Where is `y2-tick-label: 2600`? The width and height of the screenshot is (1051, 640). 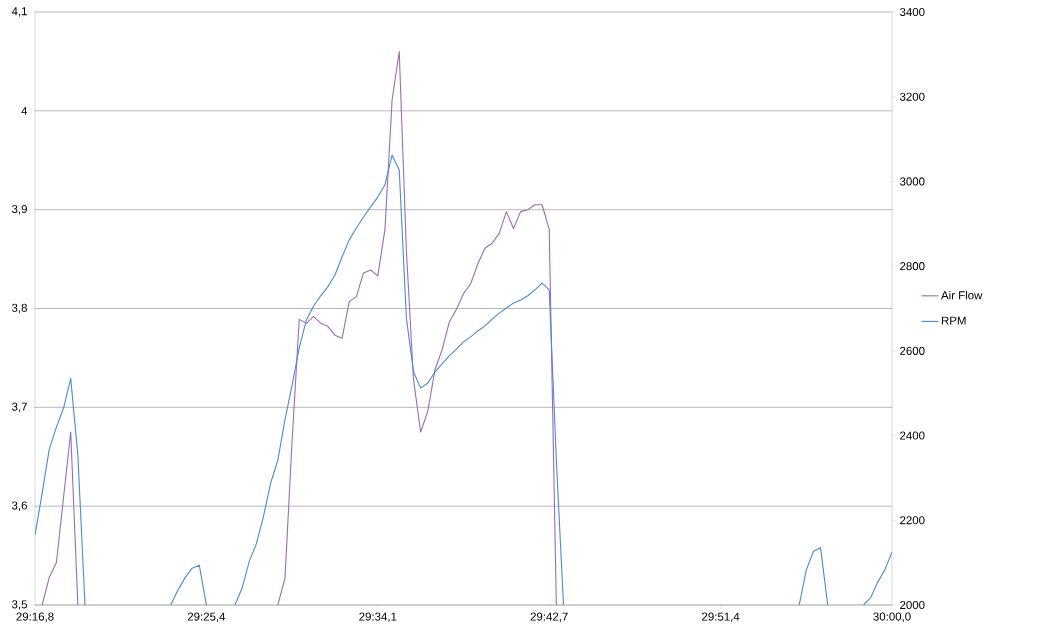
y2-tick-label: 2600 is located at coordinates (912, 350).